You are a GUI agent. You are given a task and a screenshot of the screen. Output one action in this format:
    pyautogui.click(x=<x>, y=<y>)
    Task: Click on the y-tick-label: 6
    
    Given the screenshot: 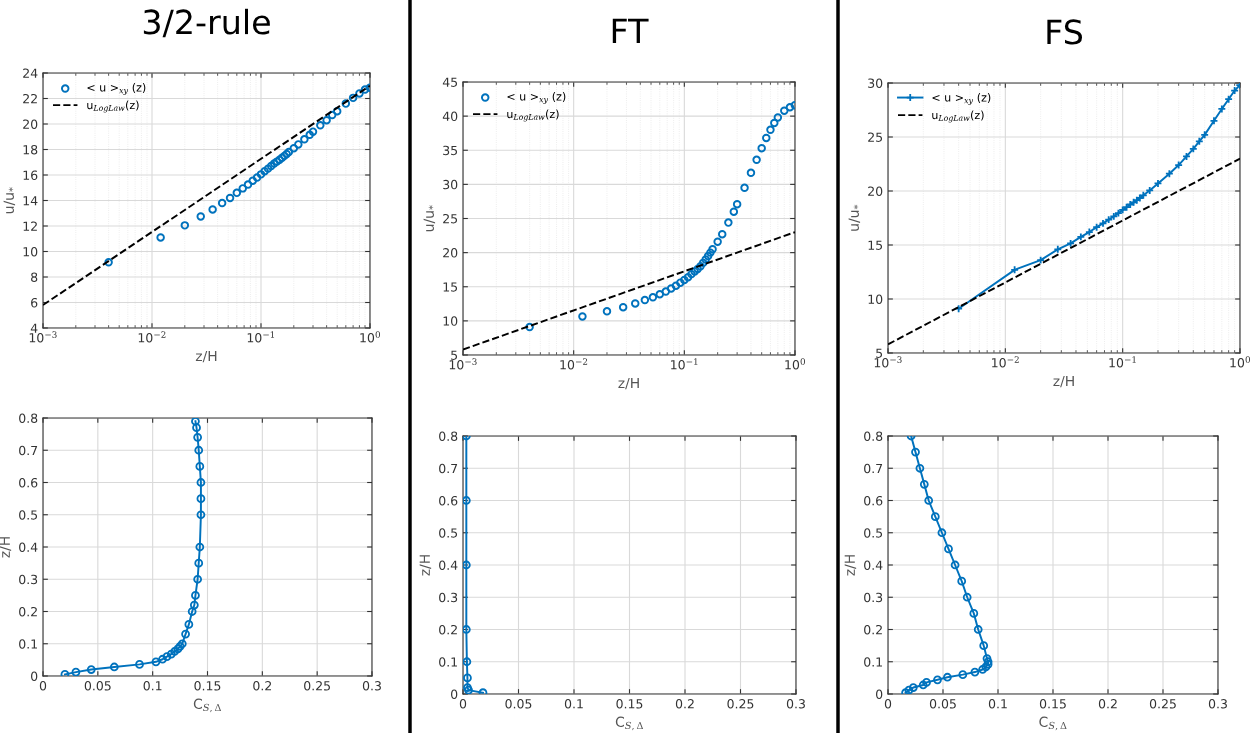 What is the action you would take?
    pyautogui.click(x=34, y=302)
    